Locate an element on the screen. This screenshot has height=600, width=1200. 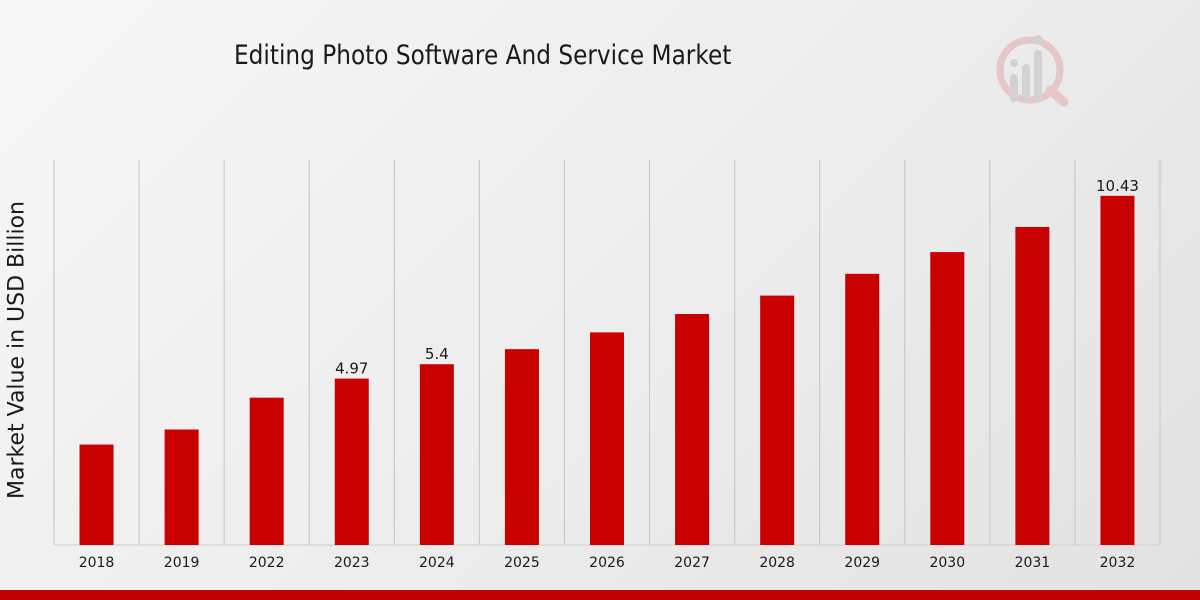
x-tick-2022: 2022 is located at coordinates (267, 563).